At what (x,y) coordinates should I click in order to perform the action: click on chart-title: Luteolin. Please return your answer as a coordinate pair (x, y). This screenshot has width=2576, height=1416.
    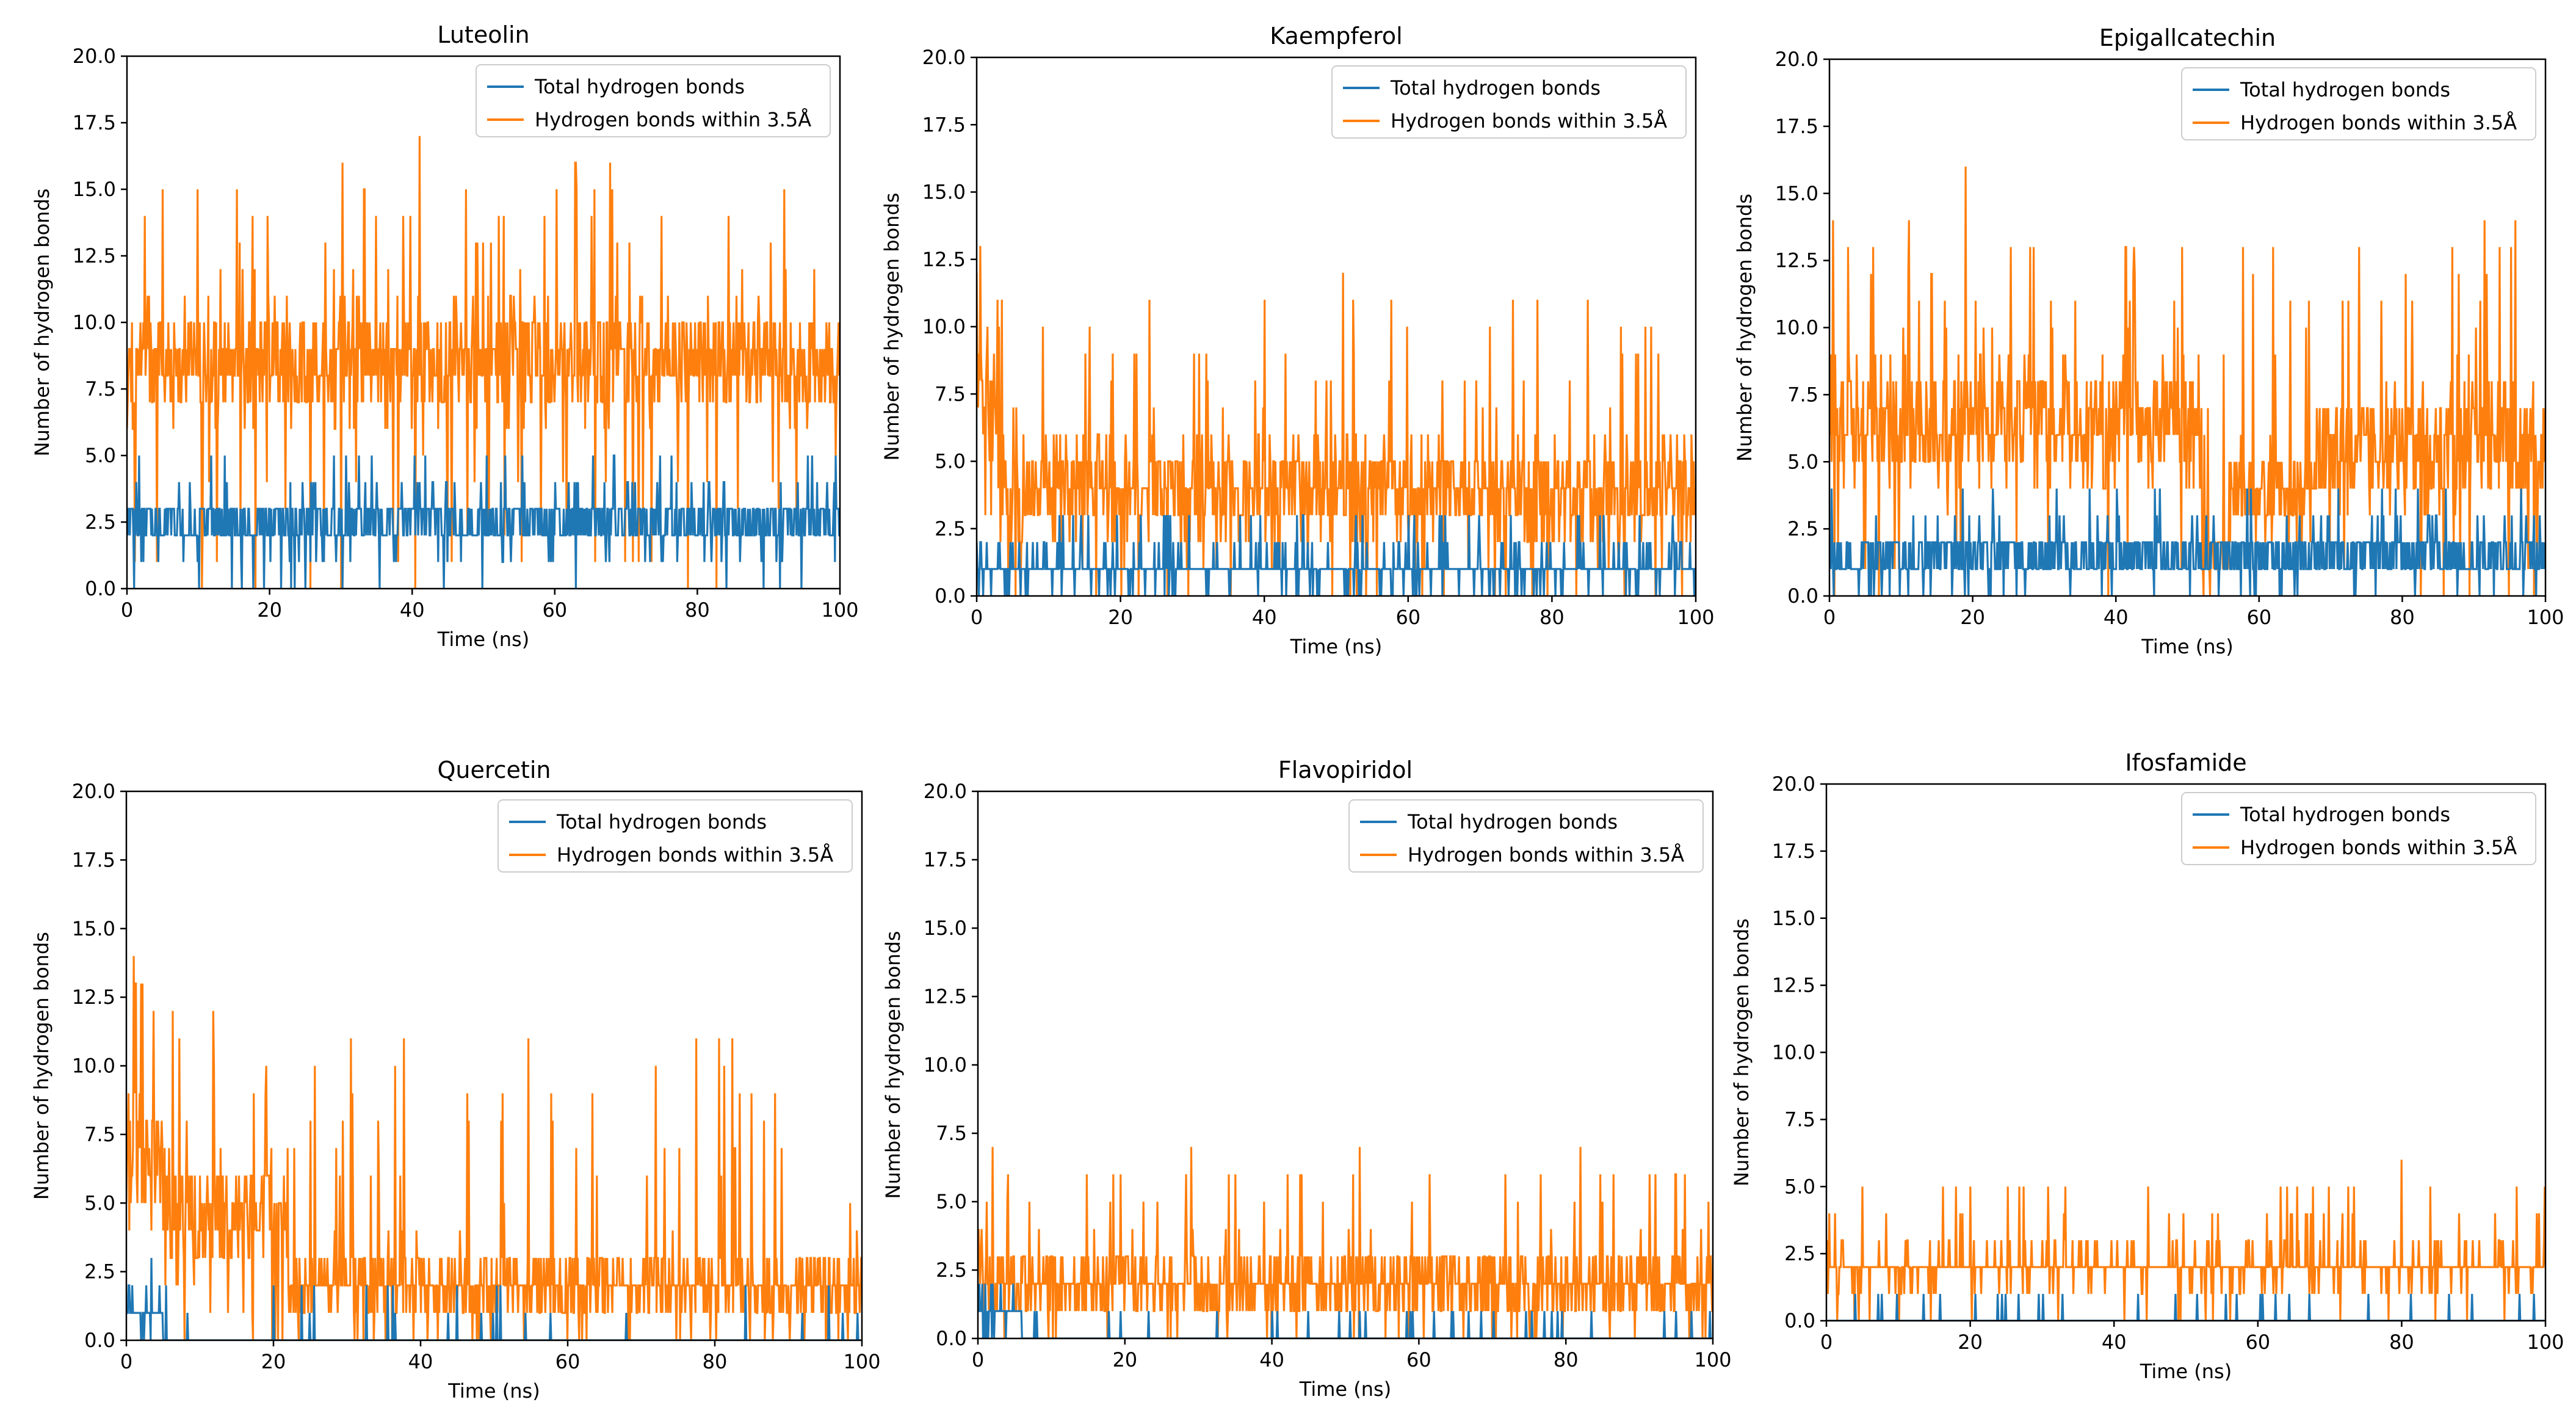
    Looking at the image, I should click on (483, 34).